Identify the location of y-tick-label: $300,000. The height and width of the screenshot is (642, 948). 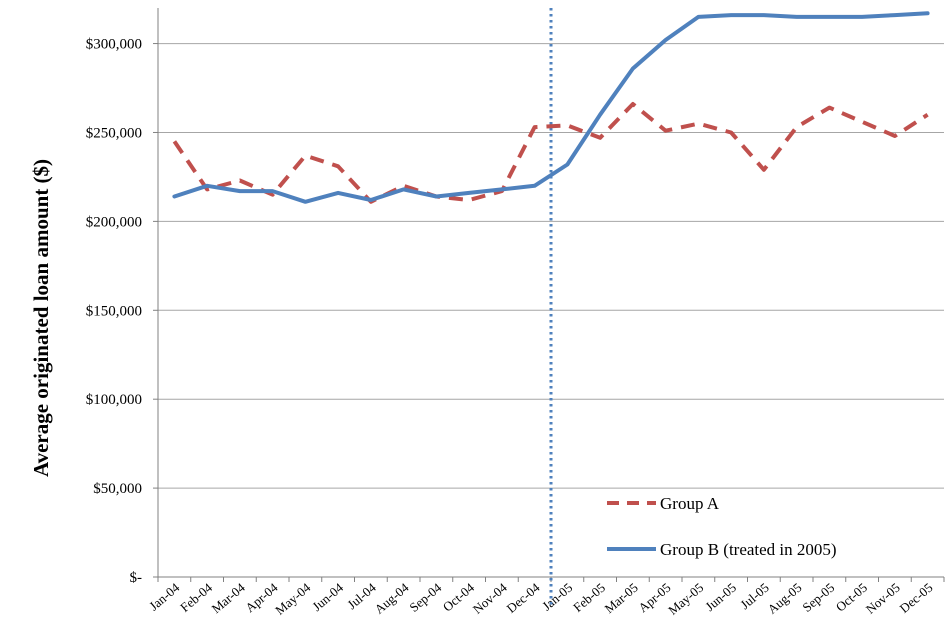
(114, 45).